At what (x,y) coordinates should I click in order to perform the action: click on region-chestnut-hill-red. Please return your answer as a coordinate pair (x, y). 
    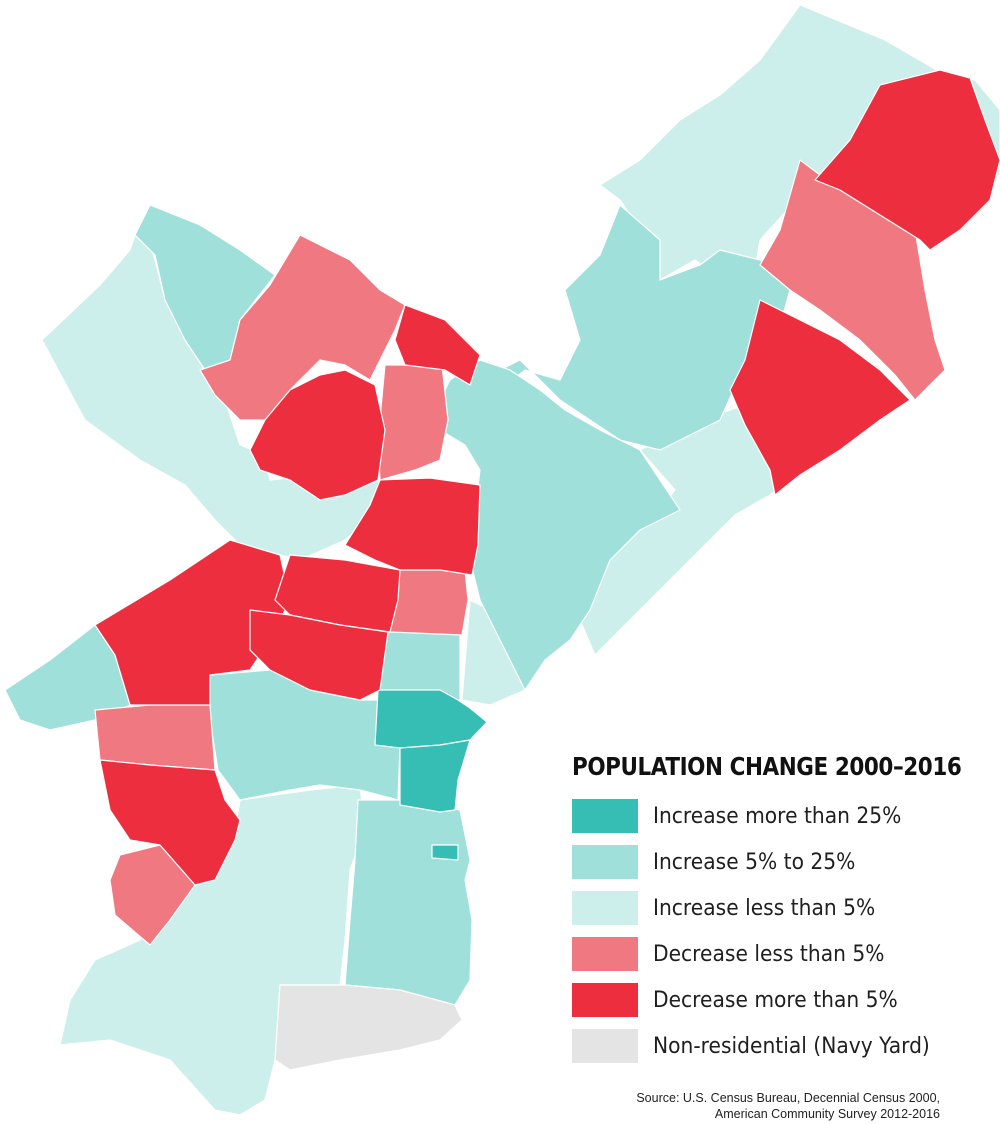
    Looking at the image, I should click on (437, 345).